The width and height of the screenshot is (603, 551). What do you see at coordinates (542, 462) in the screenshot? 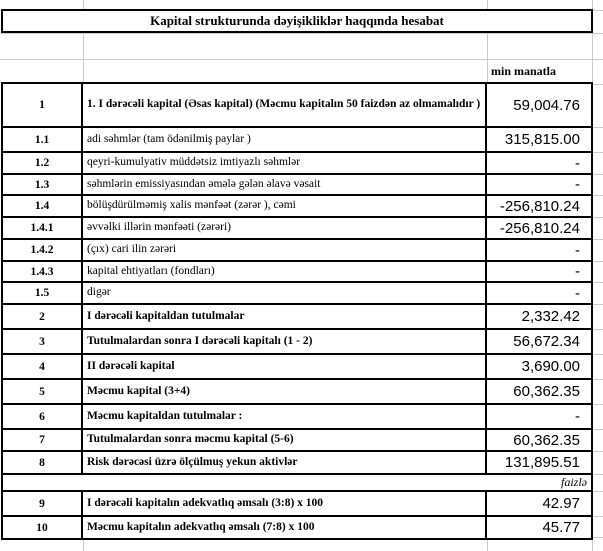
I see `row-value-cell: 131,895.51` at bounding box center [542, 462].